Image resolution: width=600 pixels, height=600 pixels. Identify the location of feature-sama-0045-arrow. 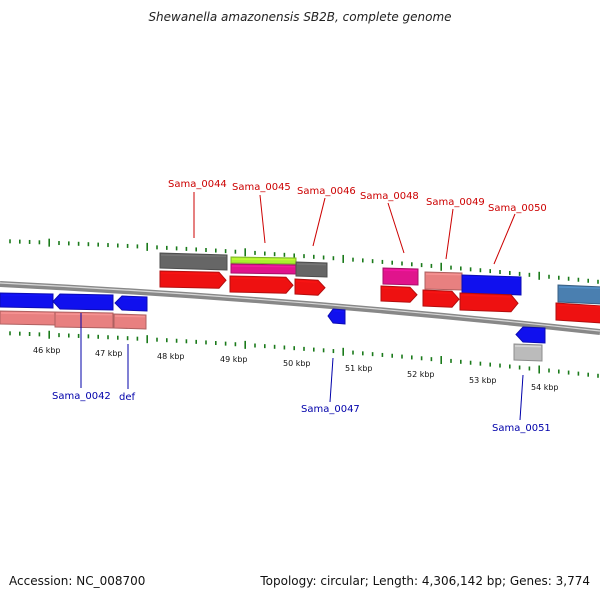
(261, 284).